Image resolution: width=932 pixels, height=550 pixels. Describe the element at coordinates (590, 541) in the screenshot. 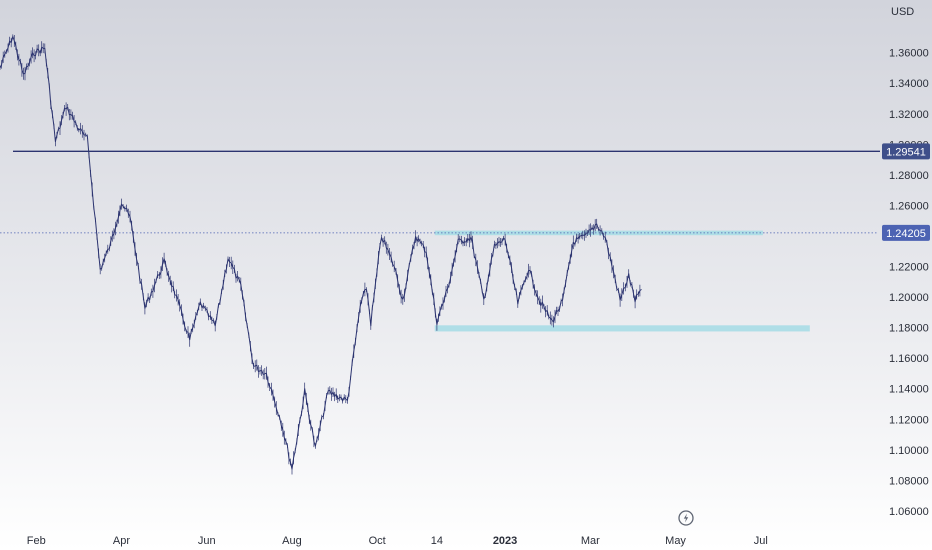

I see `x-tick-label: Mar` at that location.